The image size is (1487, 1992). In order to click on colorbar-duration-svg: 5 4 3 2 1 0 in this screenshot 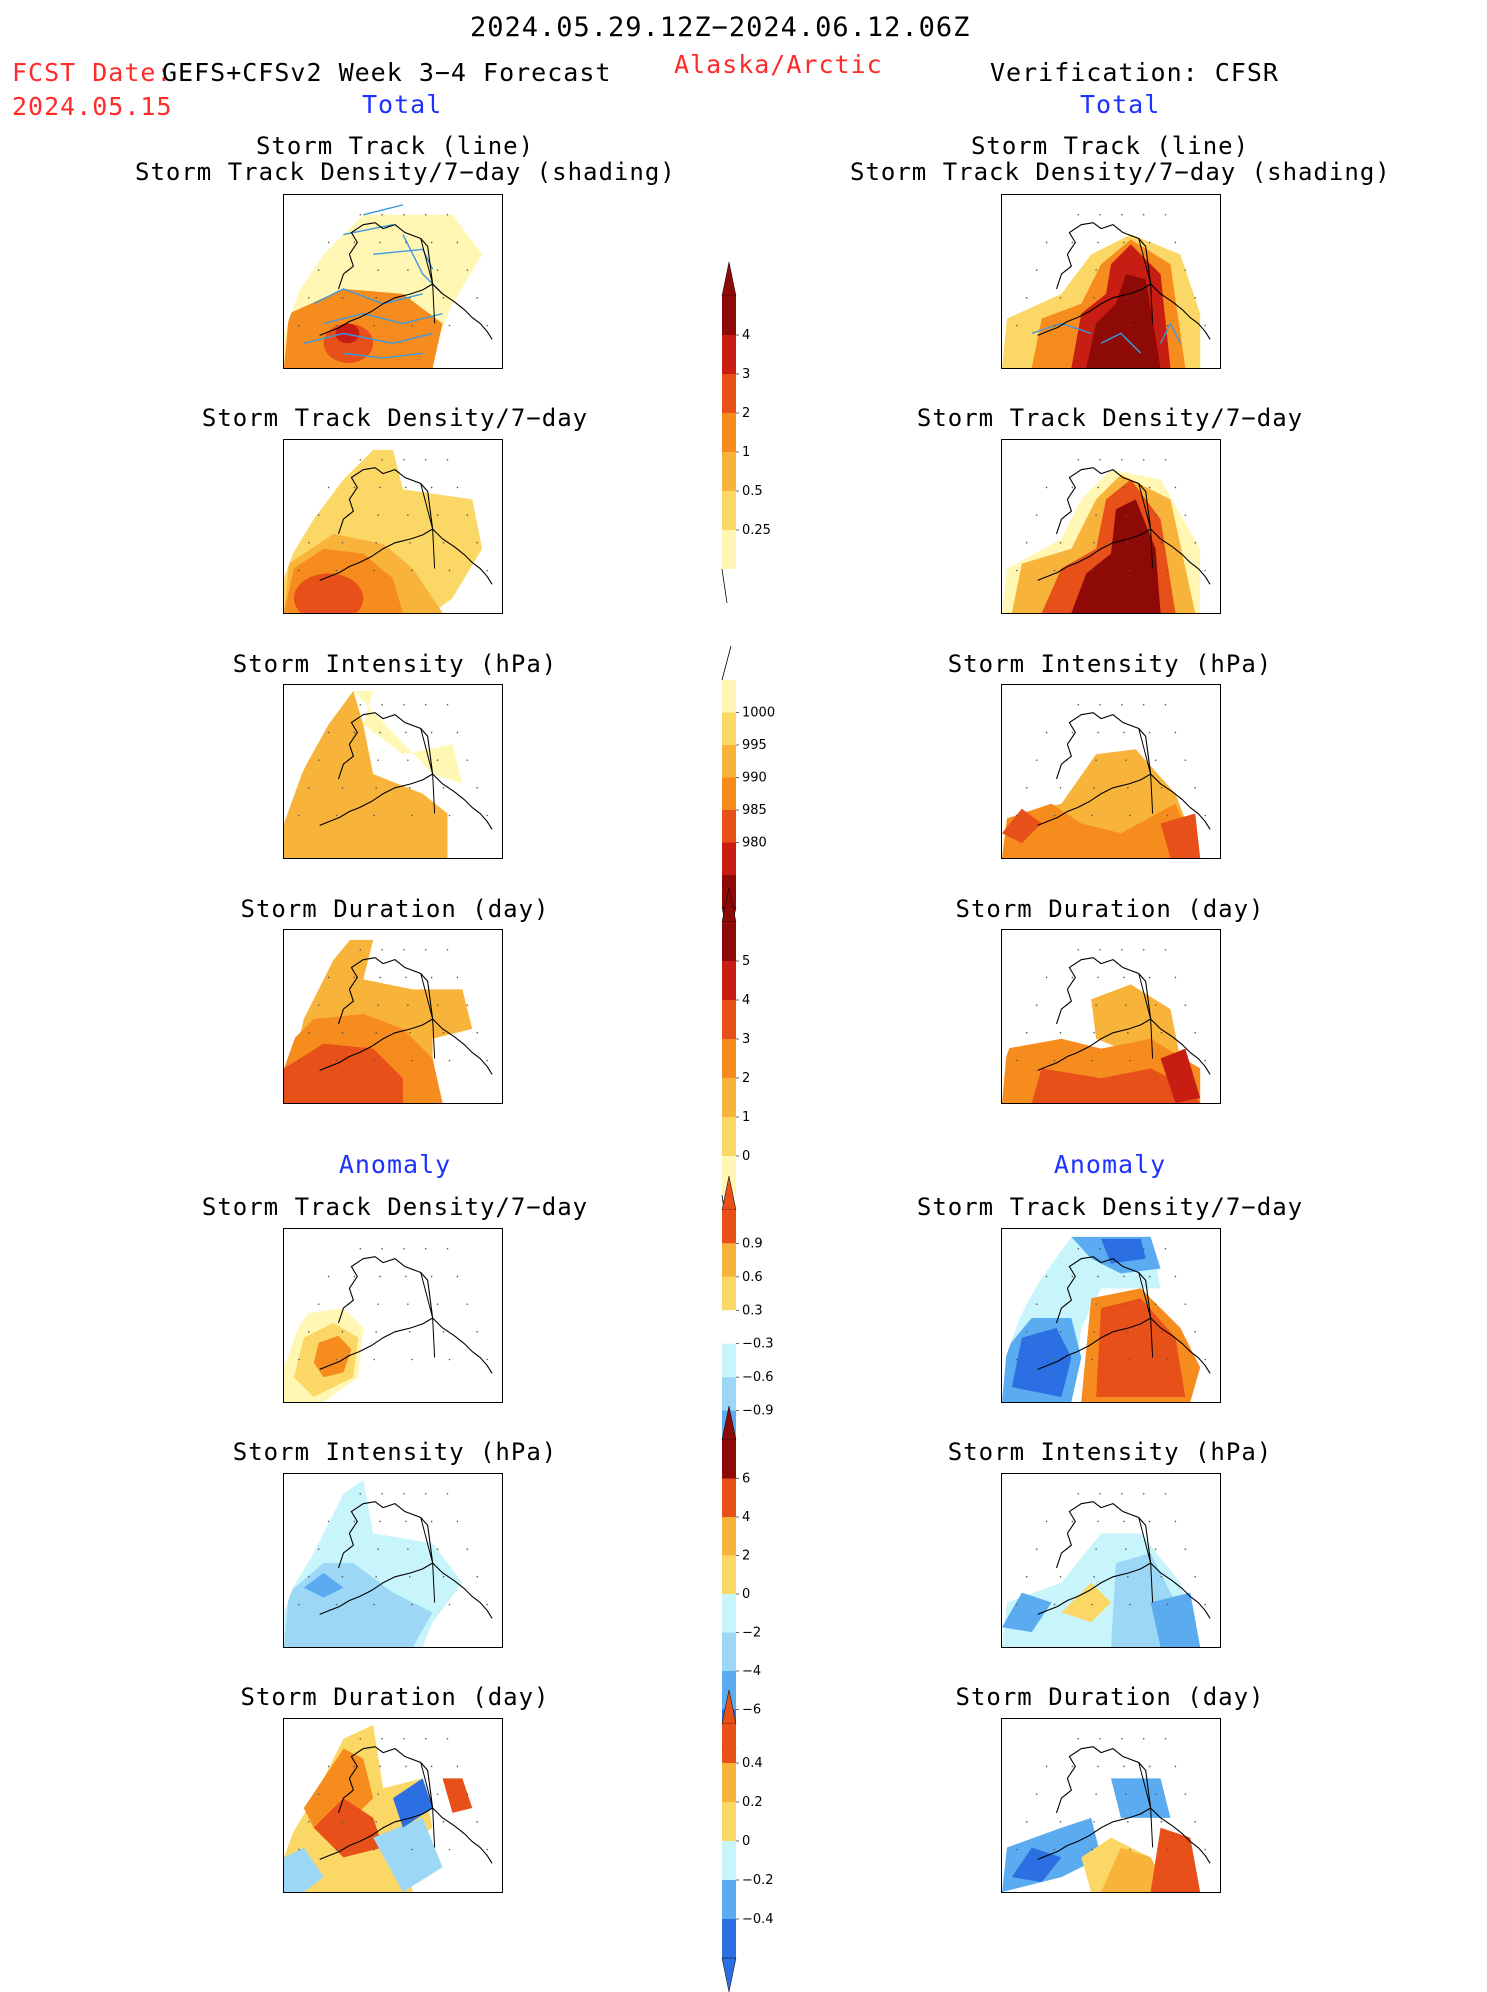, I will do `click(735, 1058)`.